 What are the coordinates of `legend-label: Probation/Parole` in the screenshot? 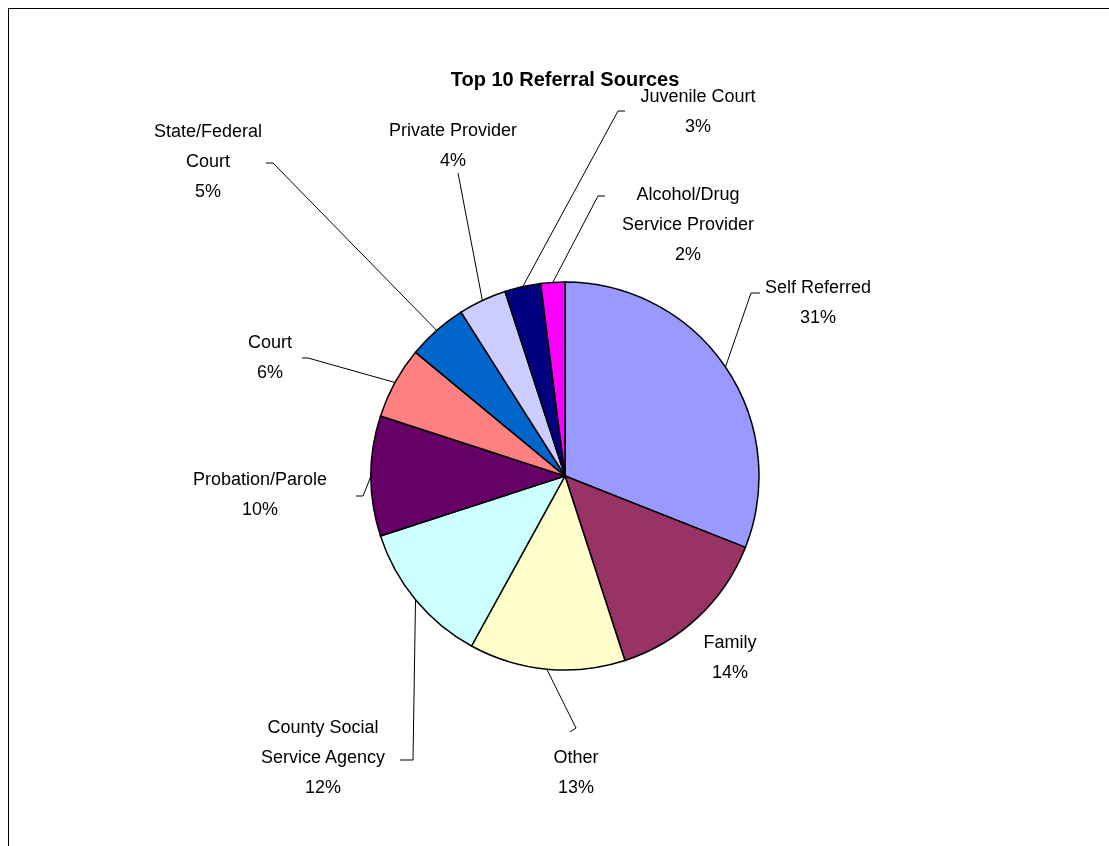 It's located at (260, 479).